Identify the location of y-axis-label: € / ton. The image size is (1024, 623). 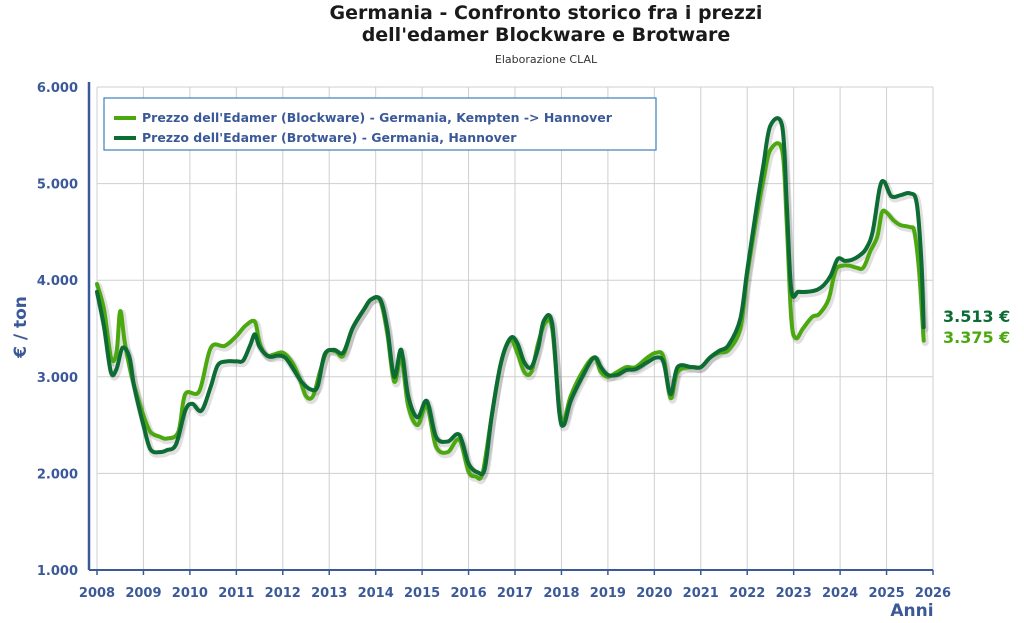
(21, 327).